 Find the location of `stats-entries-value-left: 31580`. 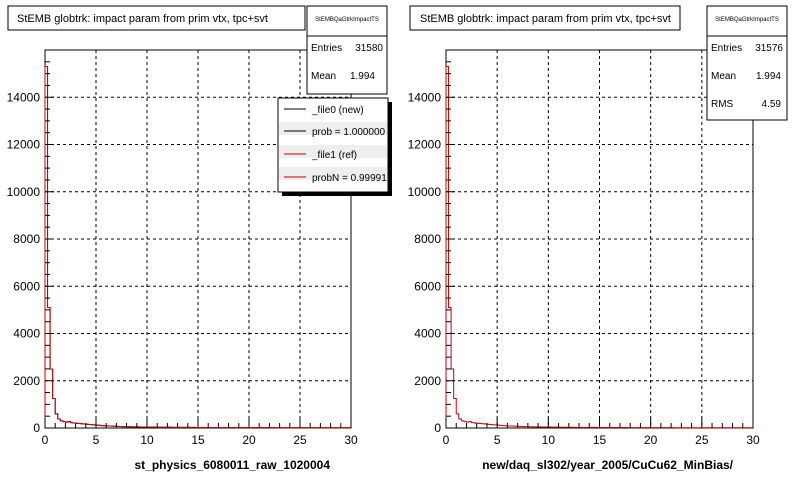

stats-entries-value-left: 31580 is located at coordinates (369, 48).